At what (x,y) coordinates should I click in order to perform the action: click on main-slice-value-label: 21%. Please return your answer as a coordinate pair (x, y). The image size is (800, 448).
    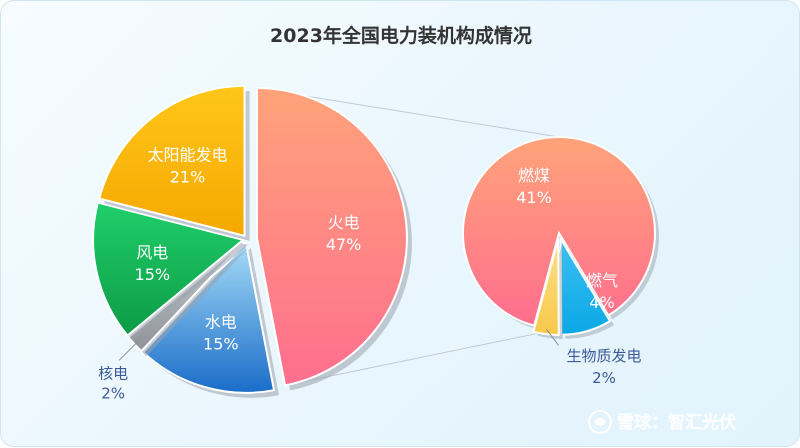
    Looking at the image, I should click on (188, 176).